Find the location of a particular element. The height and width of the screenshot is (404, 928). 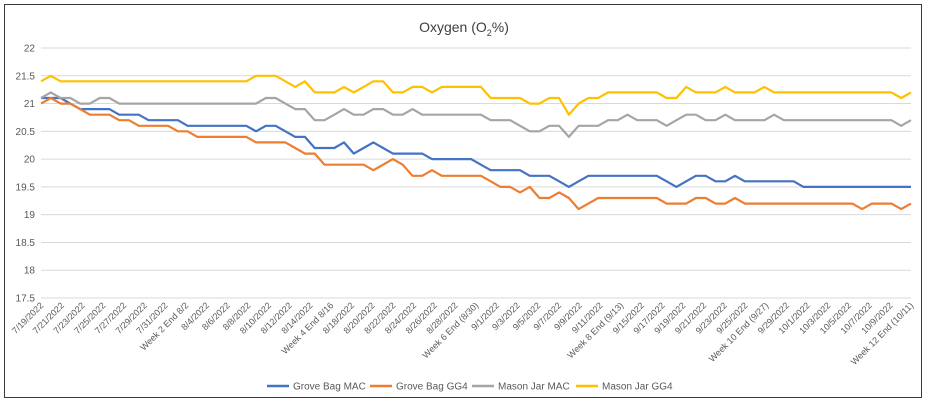

chart-title: Oxygen (O2%) is located at coordinates (464, 28).